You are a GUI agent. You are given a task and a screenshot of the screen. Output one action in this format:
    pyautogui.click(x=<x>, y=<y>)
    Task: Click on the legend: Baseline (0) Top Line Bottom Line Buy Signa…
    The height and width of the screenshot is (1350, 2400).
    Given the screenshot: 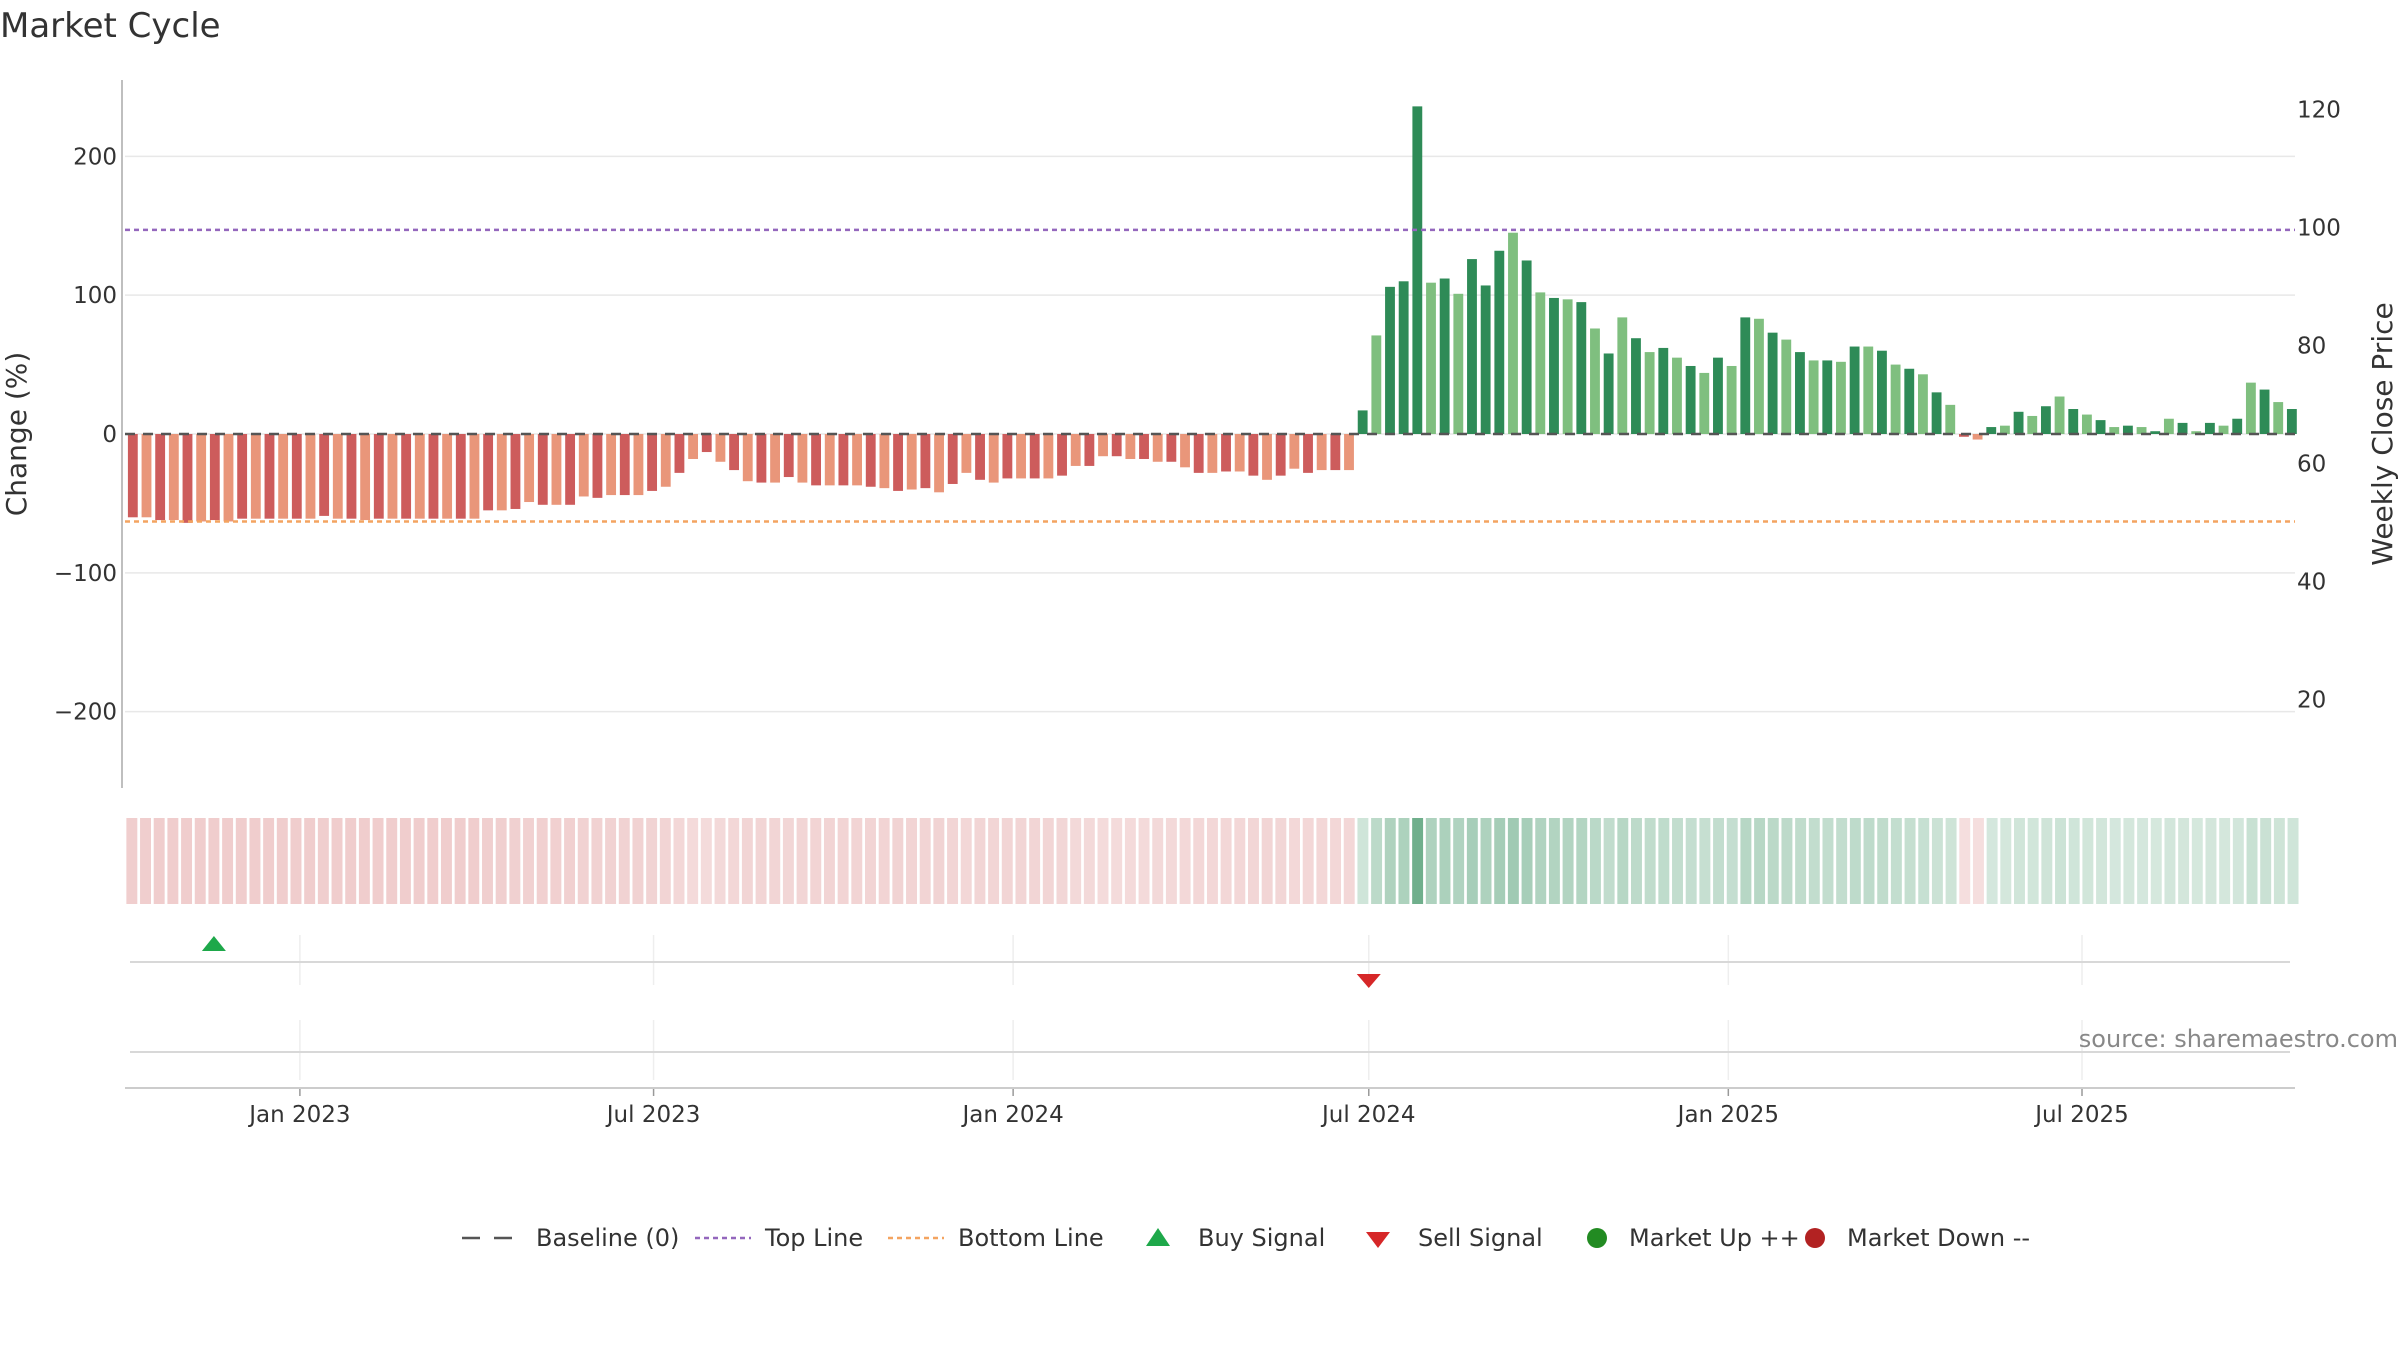 What is the action you would take?
    pyautogui.click(x=1246, y=1238)
    